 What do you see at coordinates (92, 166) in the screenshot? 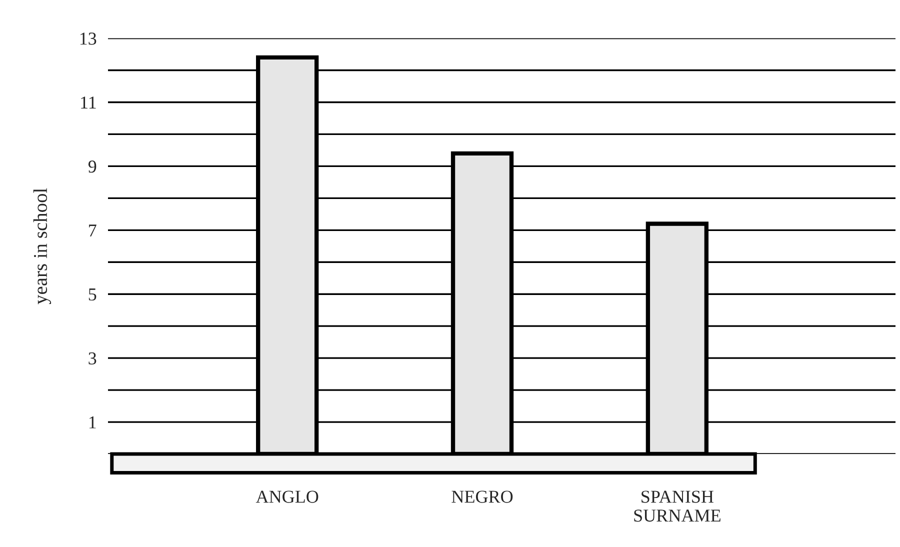
I see `y-tick-label: 9` at bounding box center [92, 166].